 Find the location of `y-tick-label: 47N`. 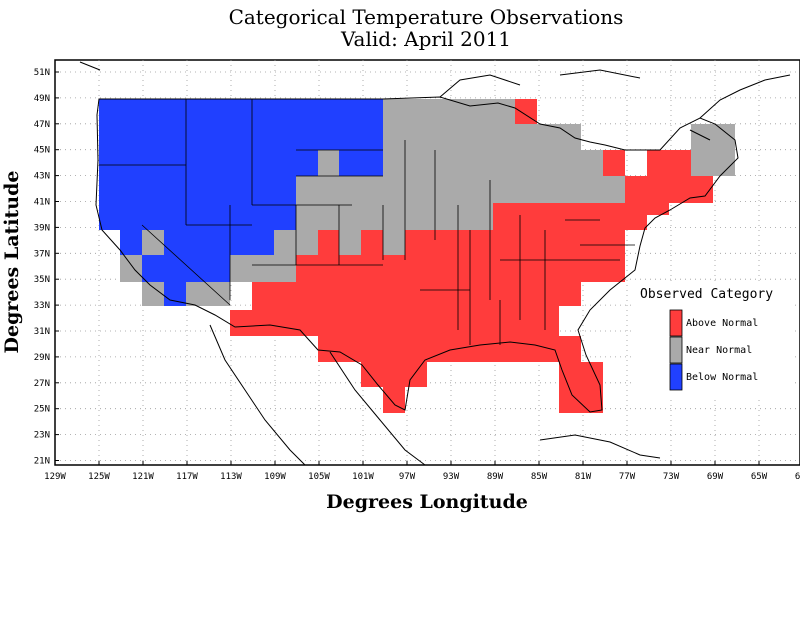

y-tick-label: 47N is located at coordinates (42, 125).